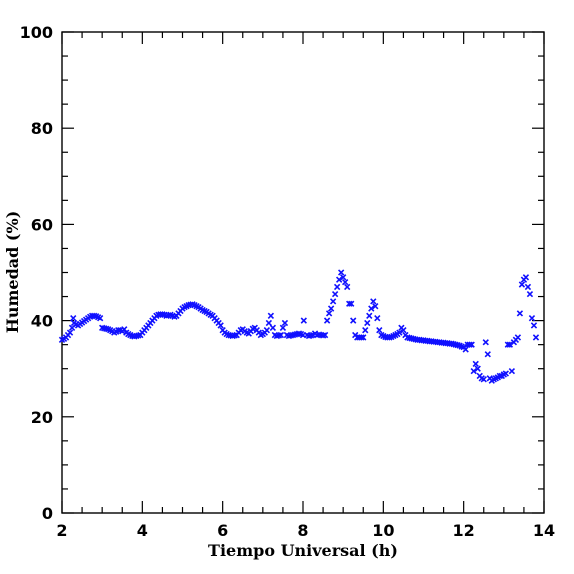 This screenshot has height=574, width=574. What do you see at coordinates (302, 530) in the screenshot?
I see `x-tick-label: 8` at bounding box center [302, 530].